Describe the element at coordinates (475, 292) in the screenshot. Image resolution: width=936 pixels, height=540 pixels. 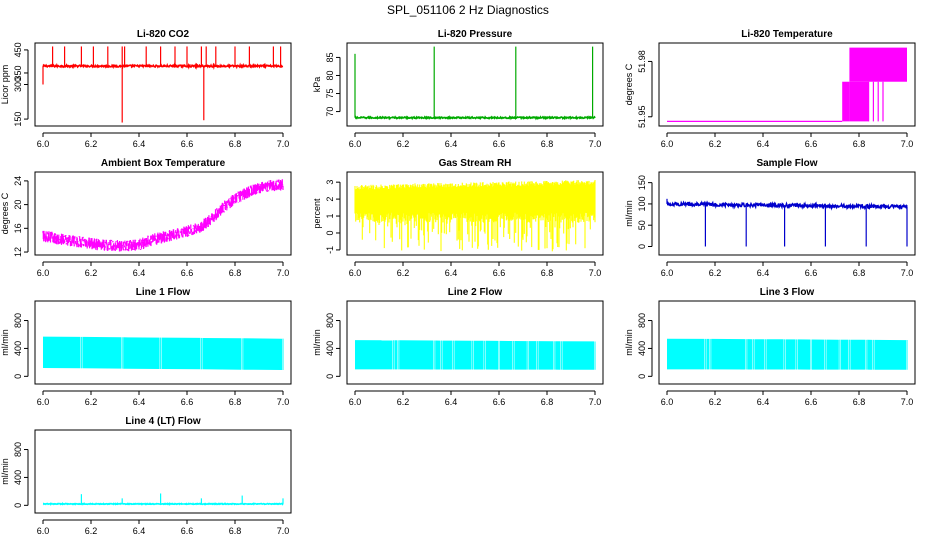
I see `panel-title: Line 2 Flow` at that location.